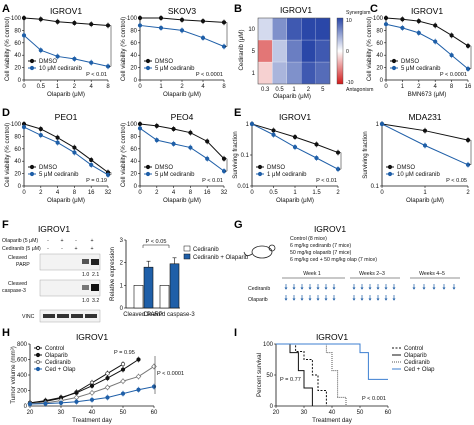 The height and width of the screenshot is (425, 474). I want to click on x-tick-label: 20, so click(276, 413).